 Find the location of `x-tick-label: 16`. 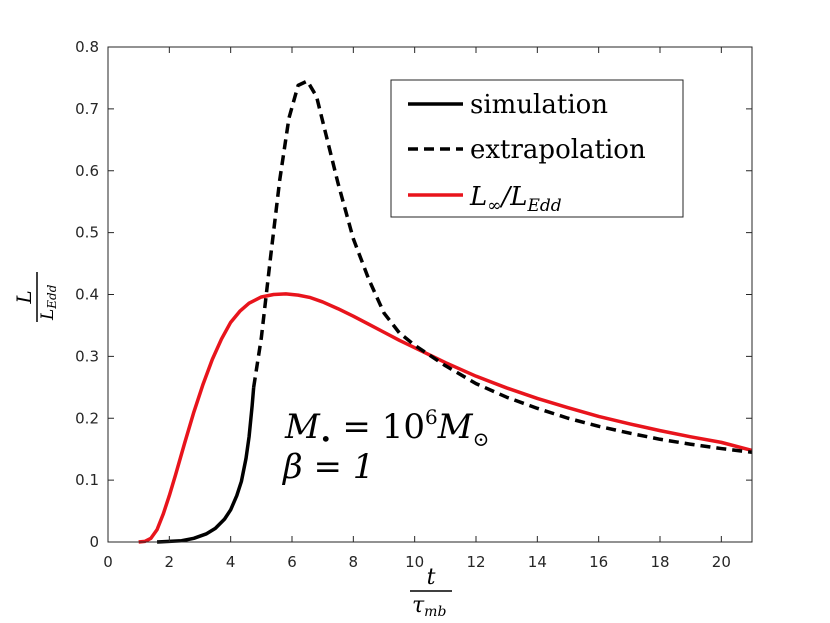

x-tick-label: 16 is located at coordinates (598, 562).